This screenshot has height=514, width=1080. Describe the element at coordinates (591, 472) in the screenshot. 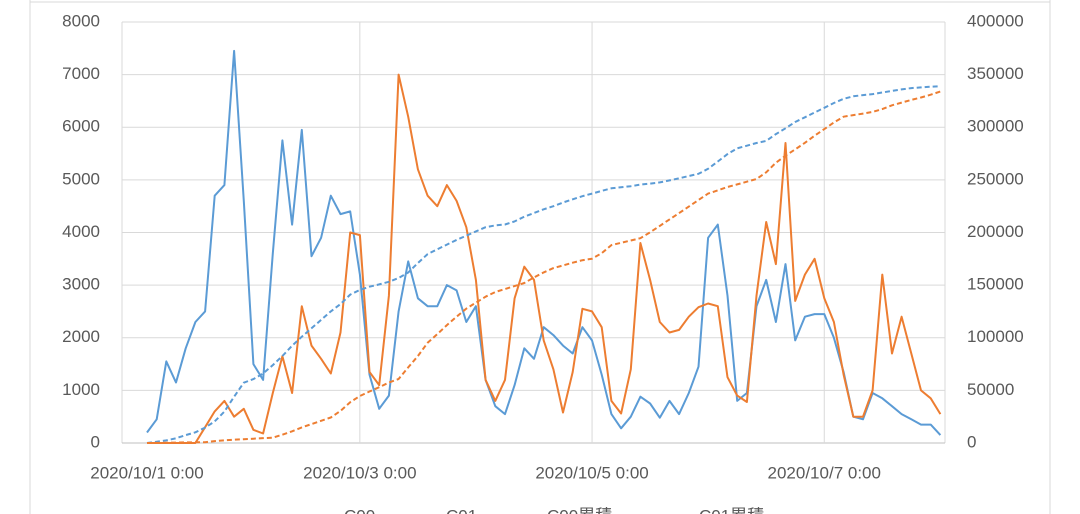

I see `x-tick-label: 2020/10/5 0:00` at that location.